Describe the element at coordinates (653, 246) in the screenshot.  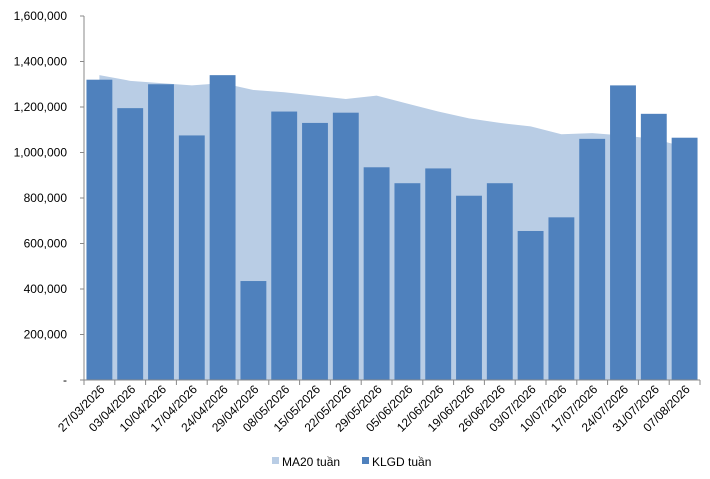
I see `bar-31/07/2026` at that location.